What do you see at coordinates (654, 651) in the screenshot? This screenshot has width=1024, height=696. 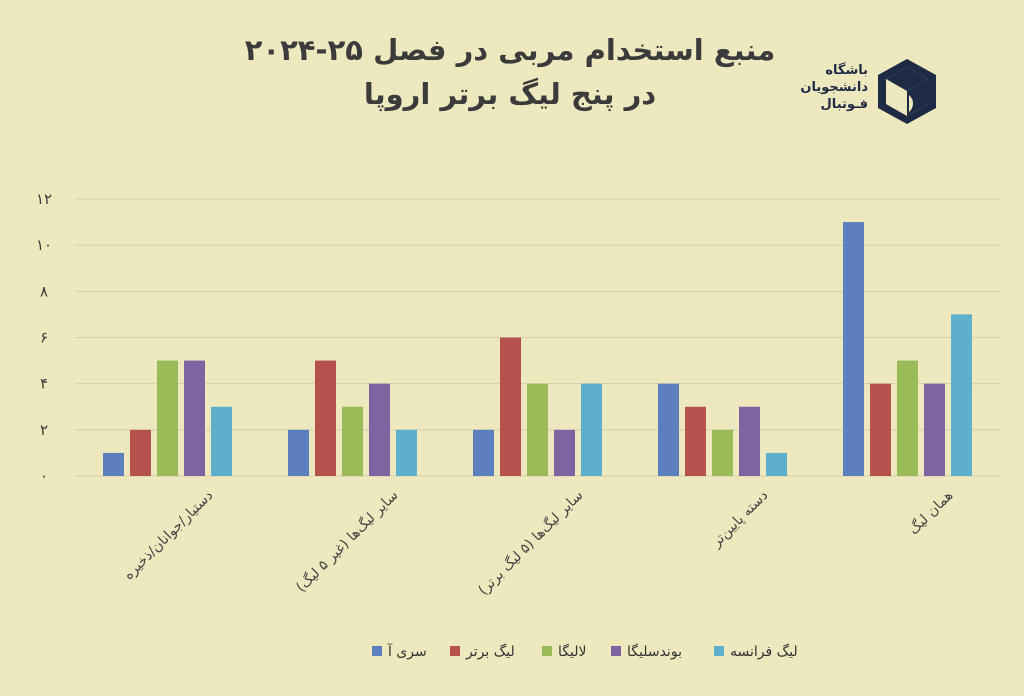 I see `legend-label: بوندسلیگا` at bounding box center [654, 651].